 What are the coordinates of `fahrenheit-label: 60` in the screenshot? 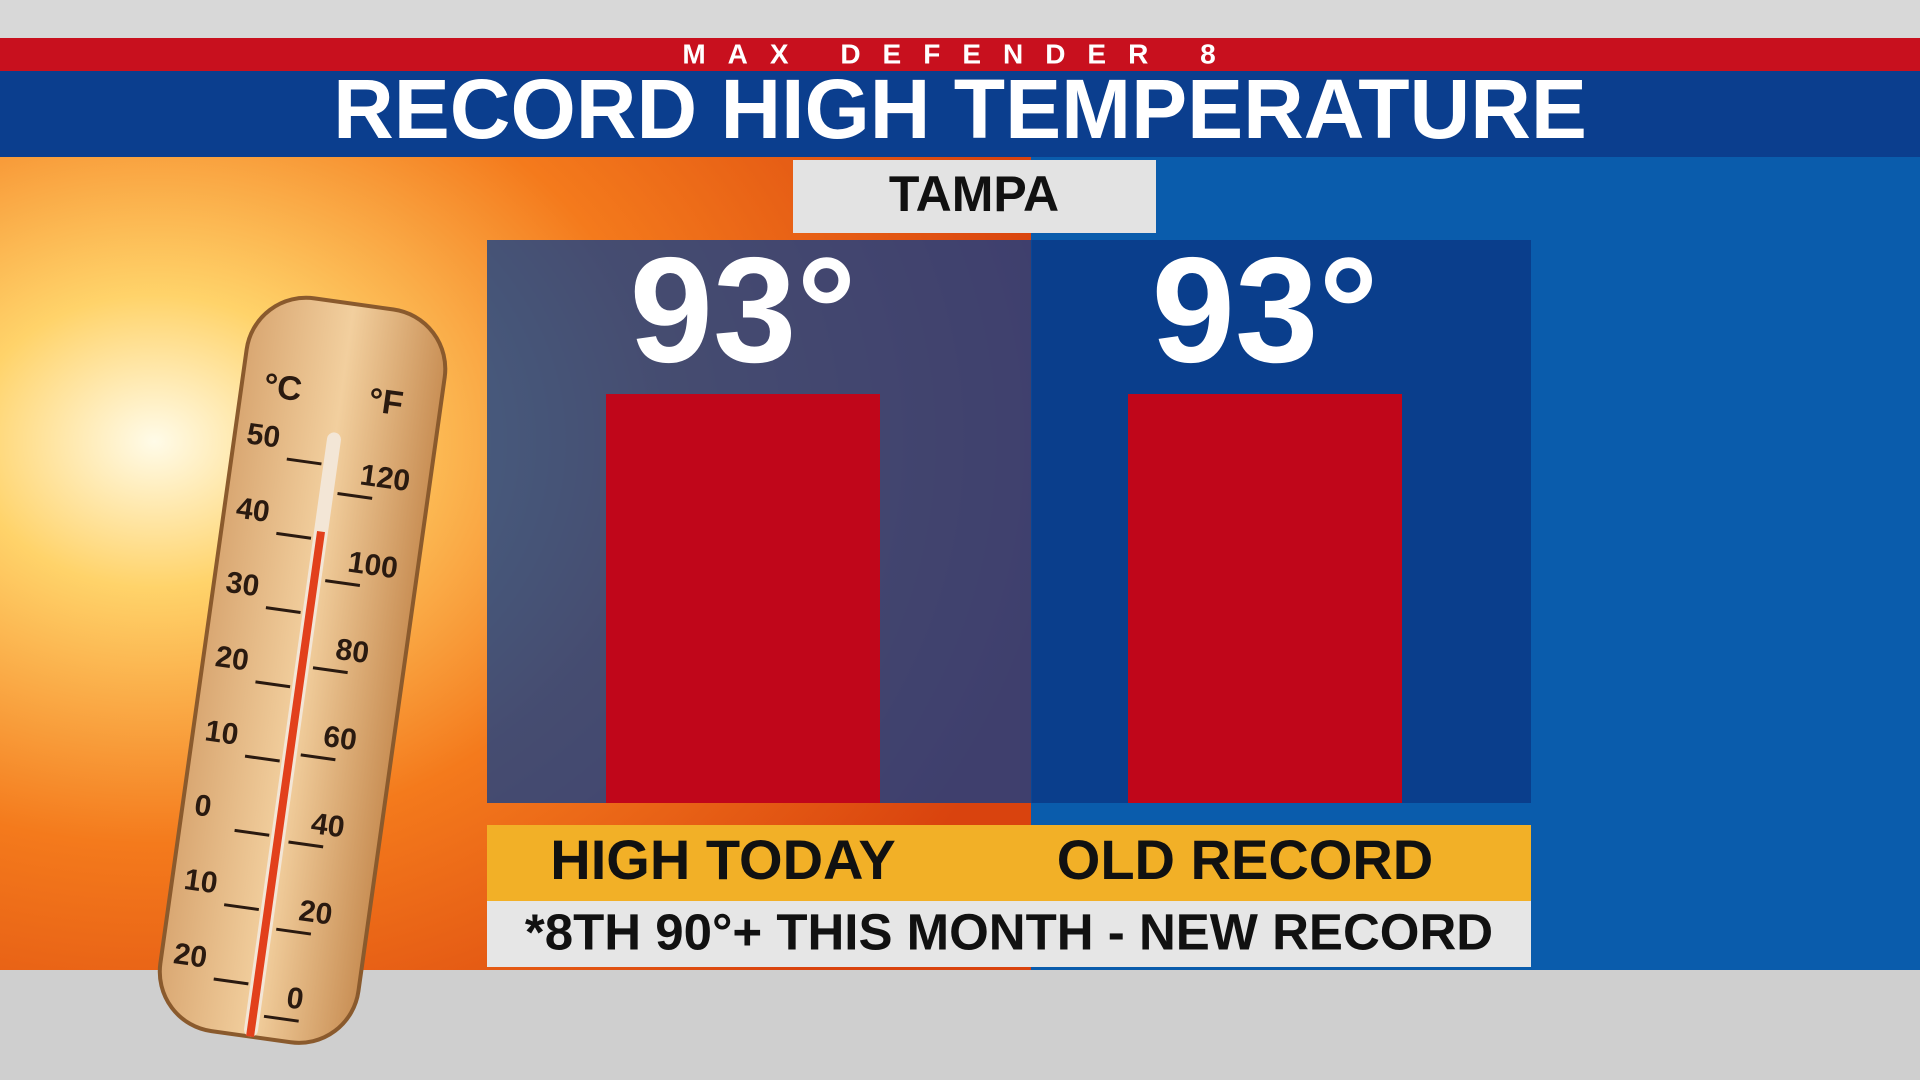 It's located at (340, 738).